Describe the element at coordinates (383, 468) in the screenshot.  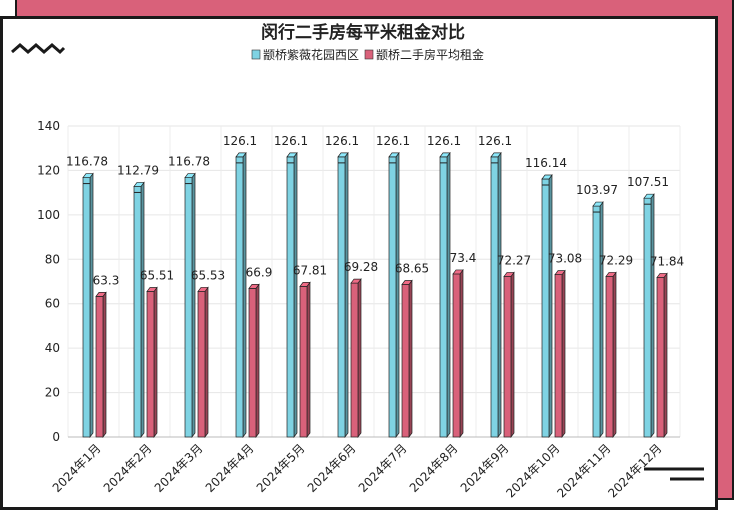
I see `x-tick-label-6: 2024年7月` at that location.